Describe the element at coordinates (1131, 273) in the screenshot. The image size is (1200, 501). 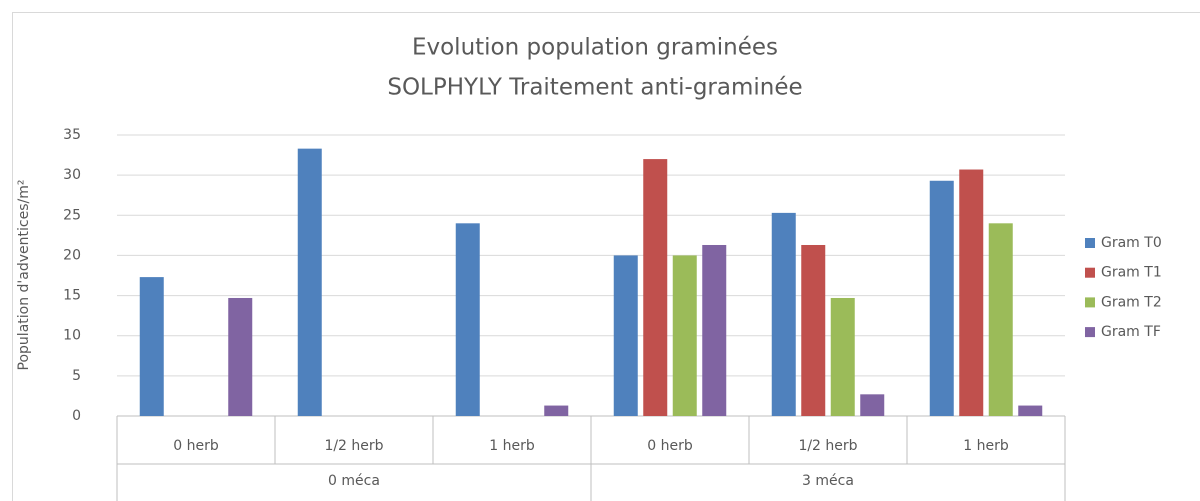
I see `legend-label: Gram T1` at that location.